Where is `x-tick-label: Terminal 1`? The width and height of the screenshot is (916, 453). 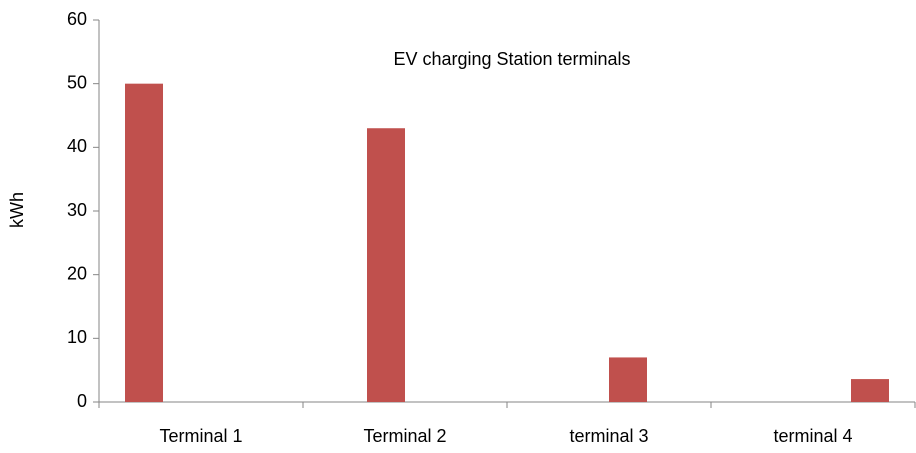
x-tick-label: Terminal 1 is located at coordinates (200, 436).